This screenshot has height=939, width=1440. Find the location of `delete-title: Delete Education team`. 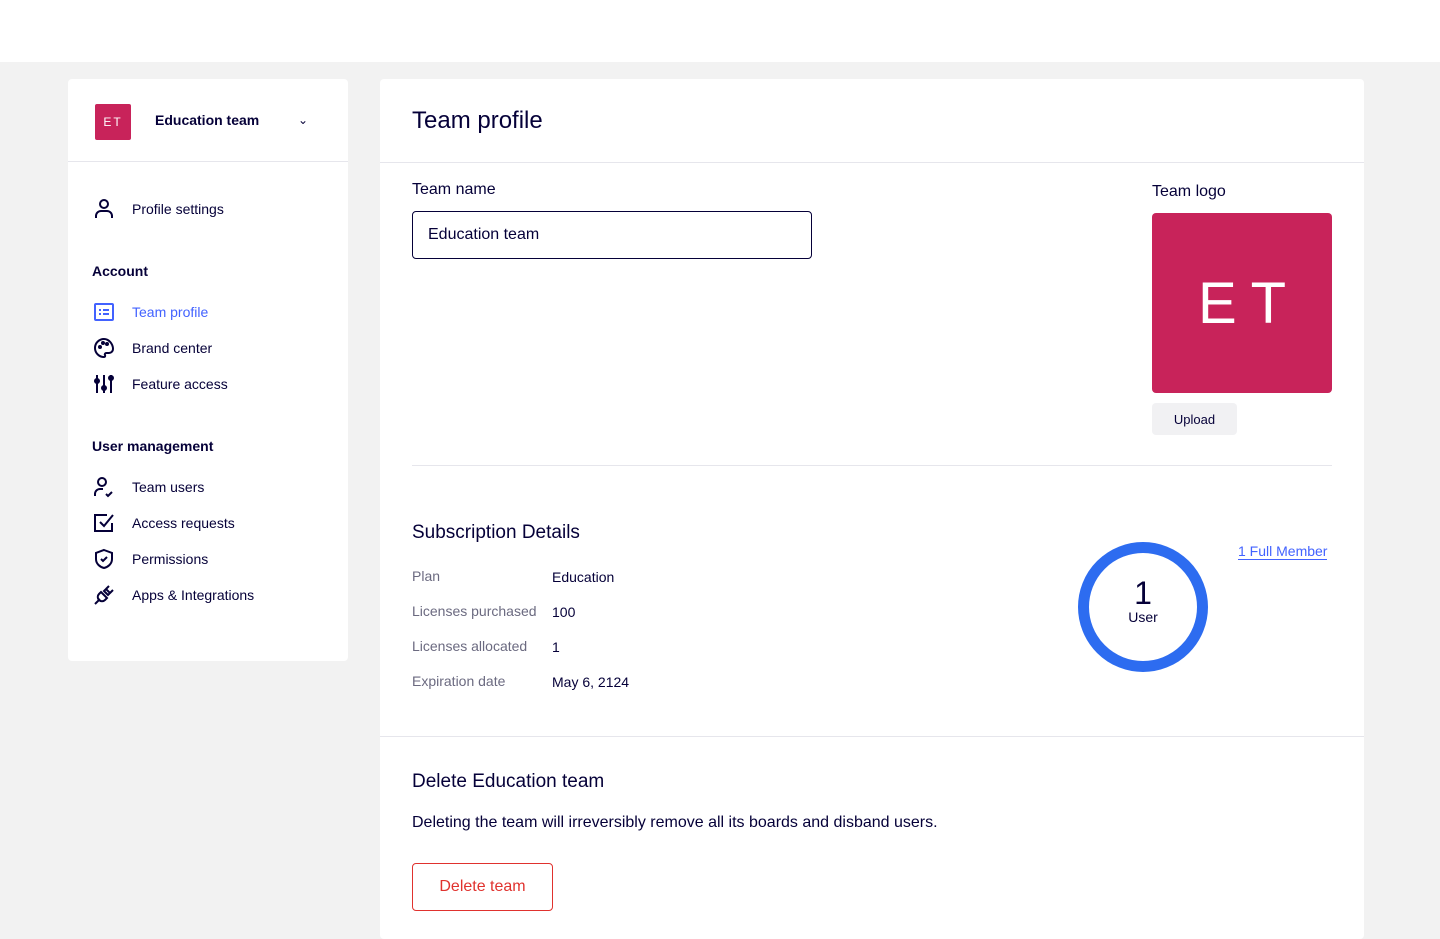

delete-title: Delete Education team is located at coordinates (508, 781).